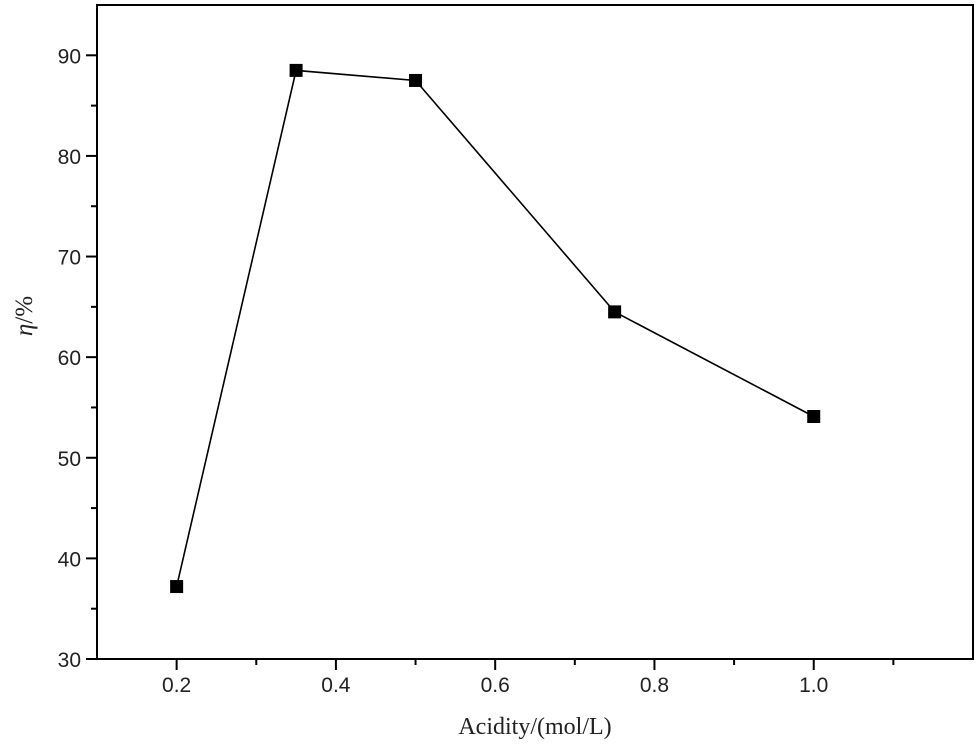  What do you see at coordinates (534, 727) in the screenshot?
I see `x-axis-label: Acidity/(mol/L)` at bounding box center [534, 727].